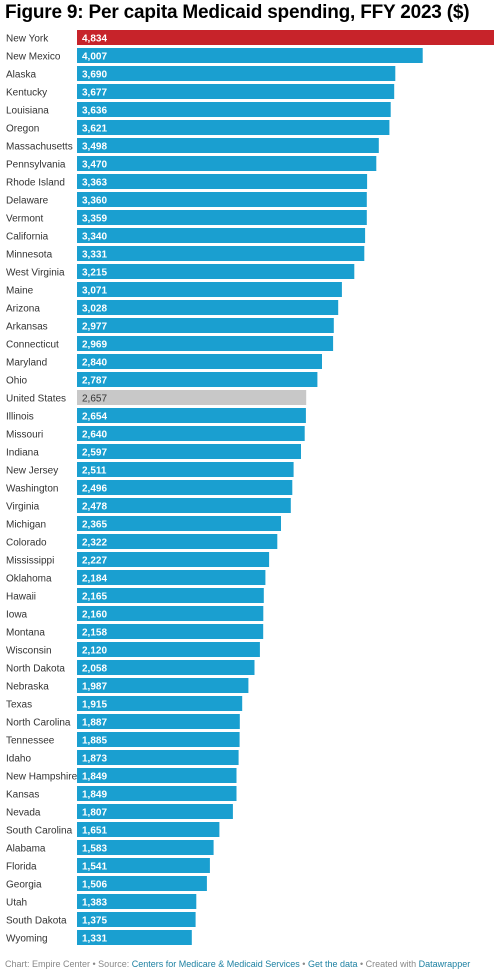 The height and width of the screenshot is (975, 500). Describe the element at coordinates (216, 271) in the screenshot. I see `bar-west-virginia` at that location.